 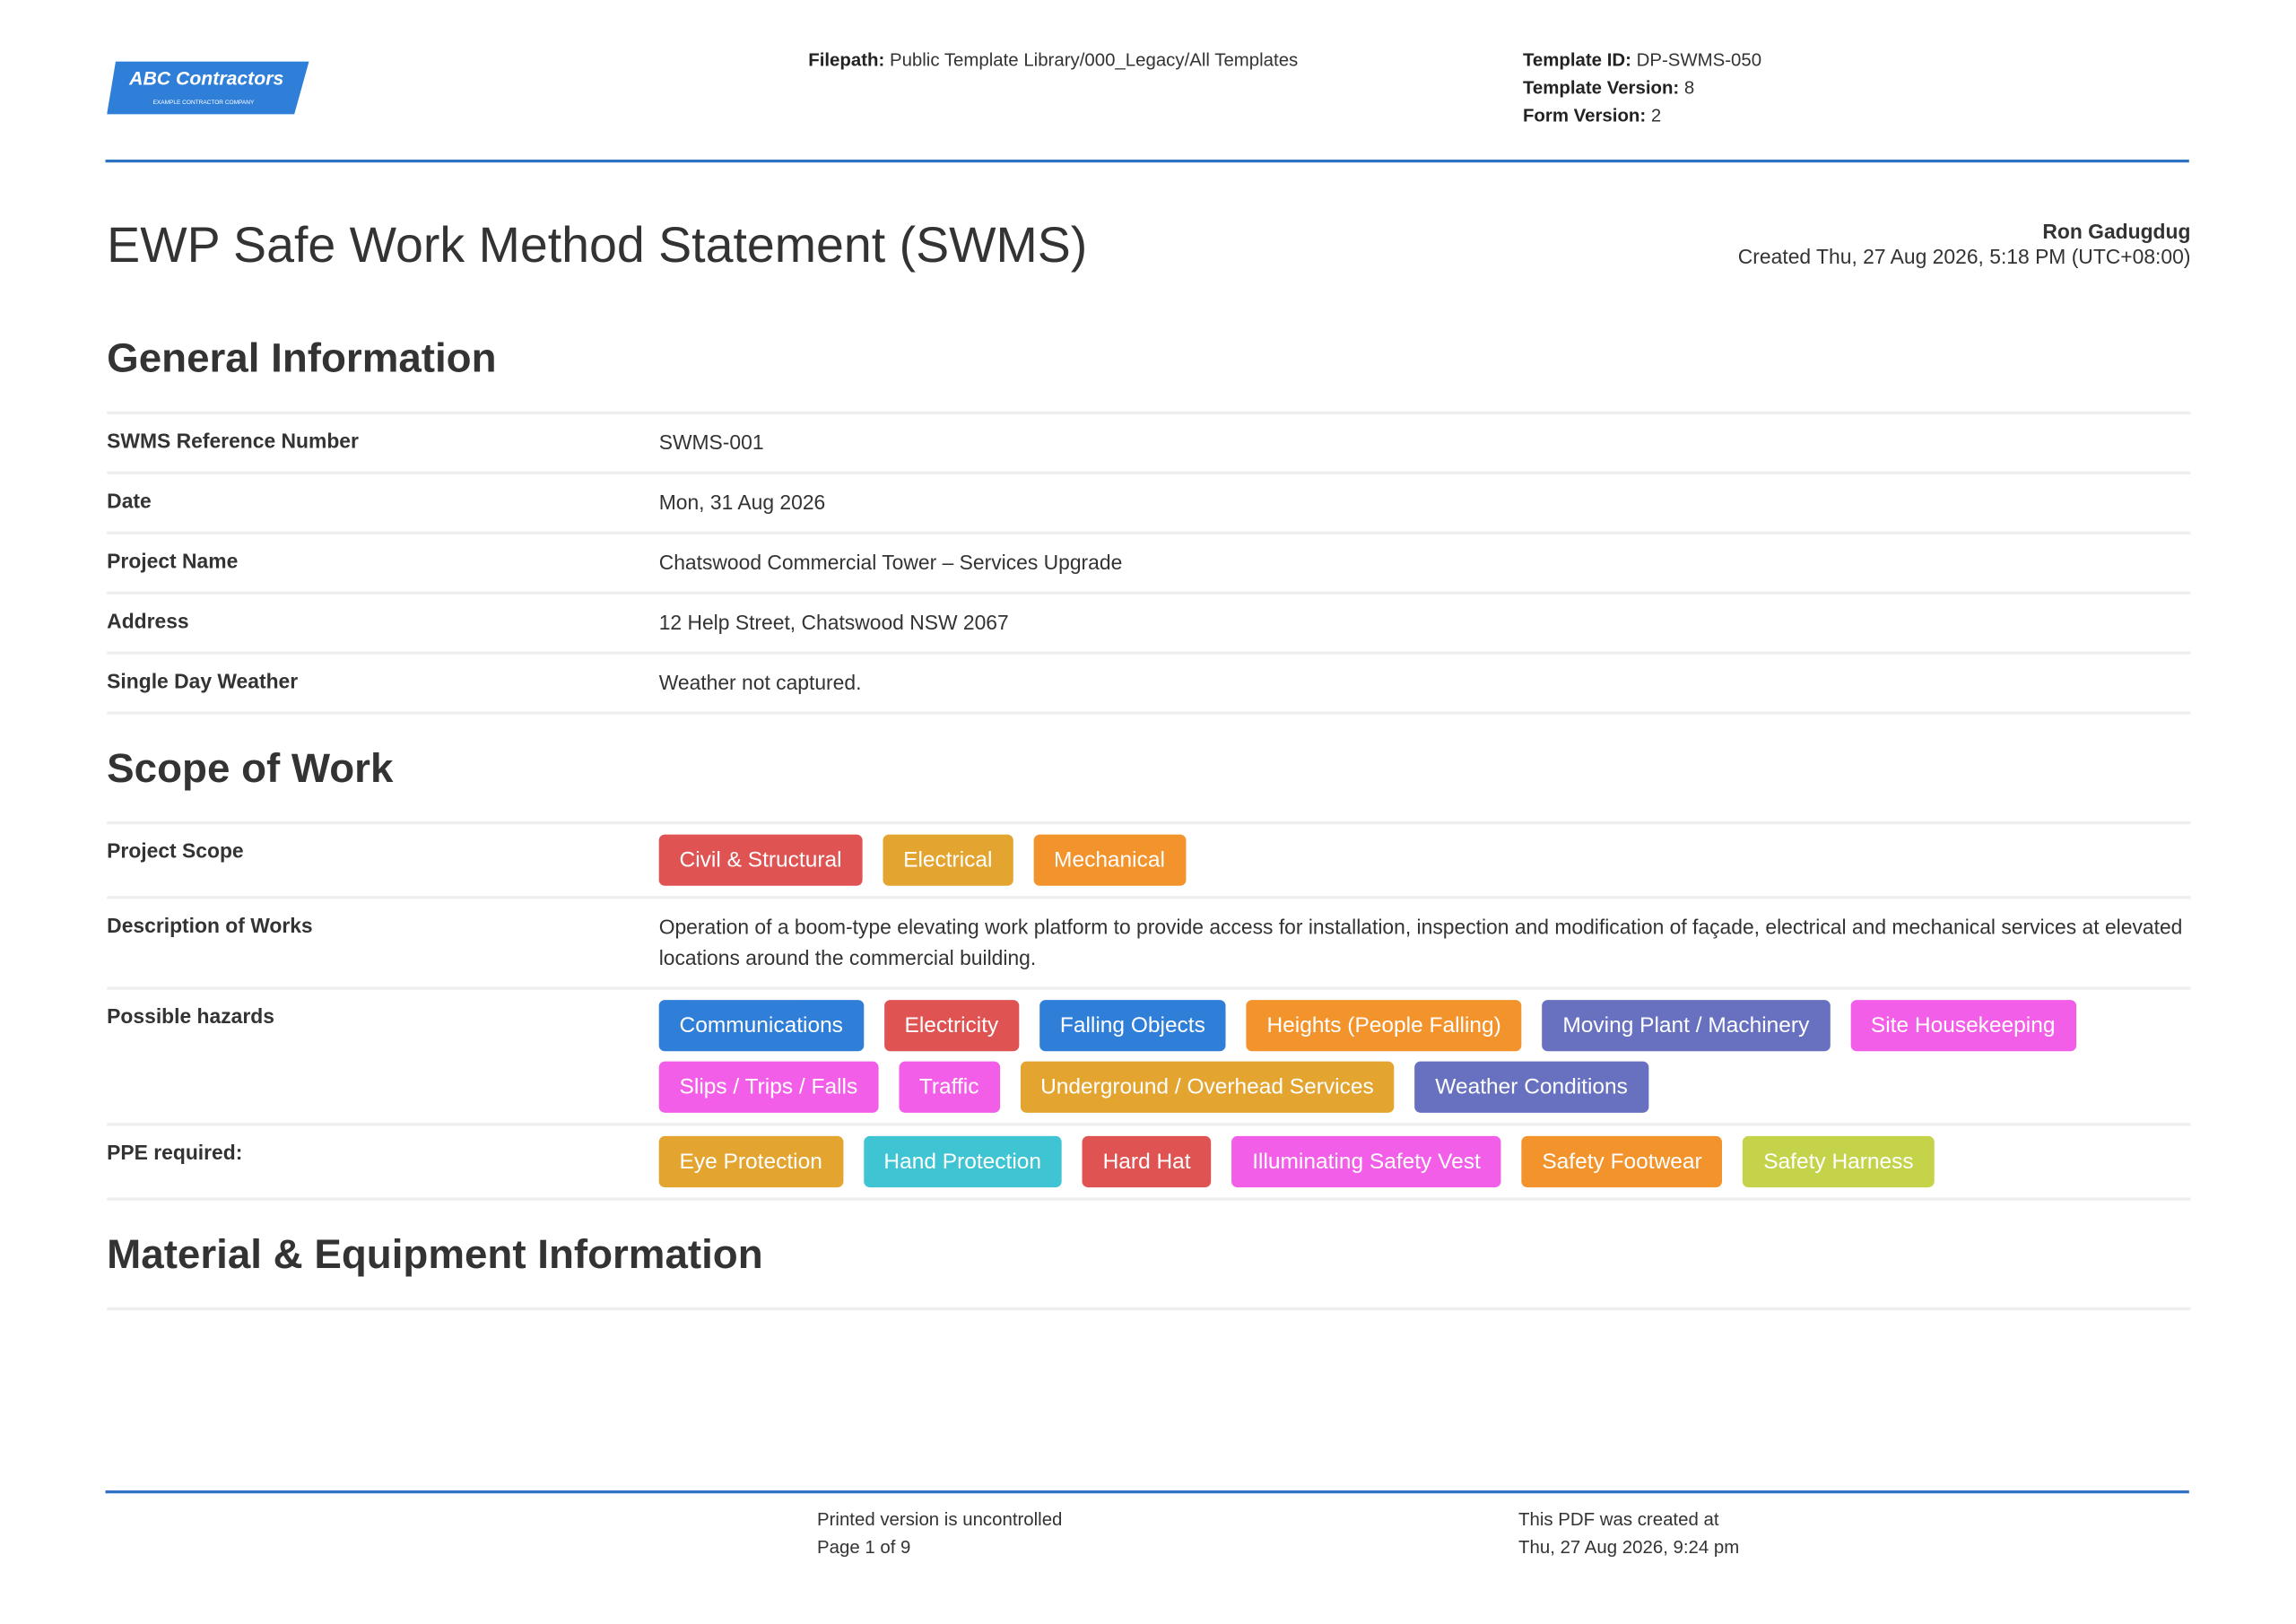 I want to click on template-info-value: 2, so click(x=1656, y=115).